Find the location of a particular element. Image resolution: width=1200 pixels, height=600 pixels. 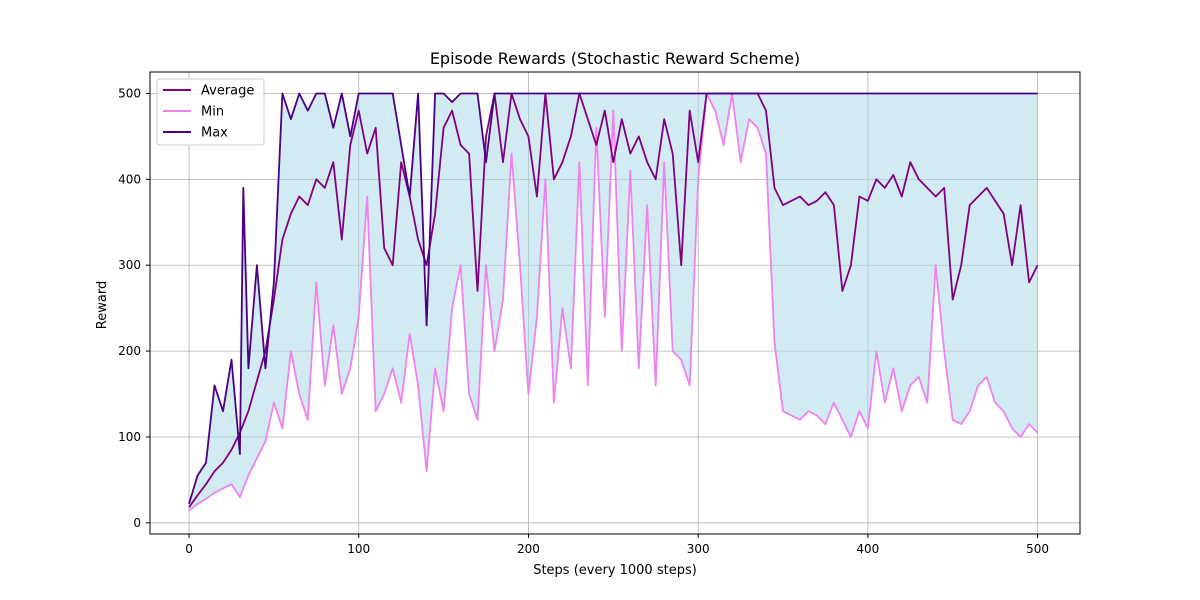

legend-box is located at coordinates (210, 112).